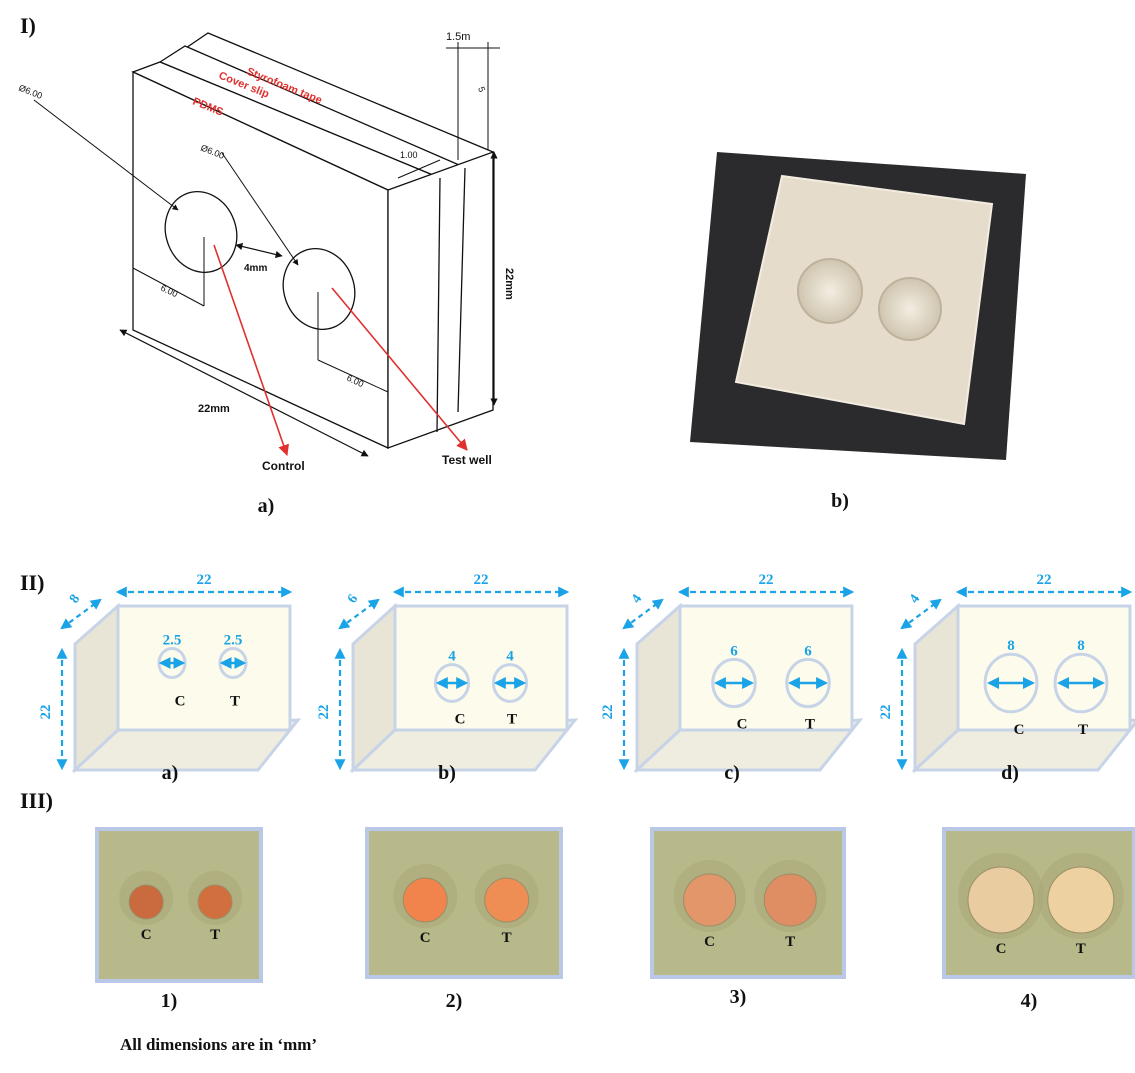 Image resolution: width=1135 pixels, height=1073 pixels. What do you see at coordinates (447, 773) in the screenshot?
I see `variant-caption: b)` at bounding box center [447, 773].